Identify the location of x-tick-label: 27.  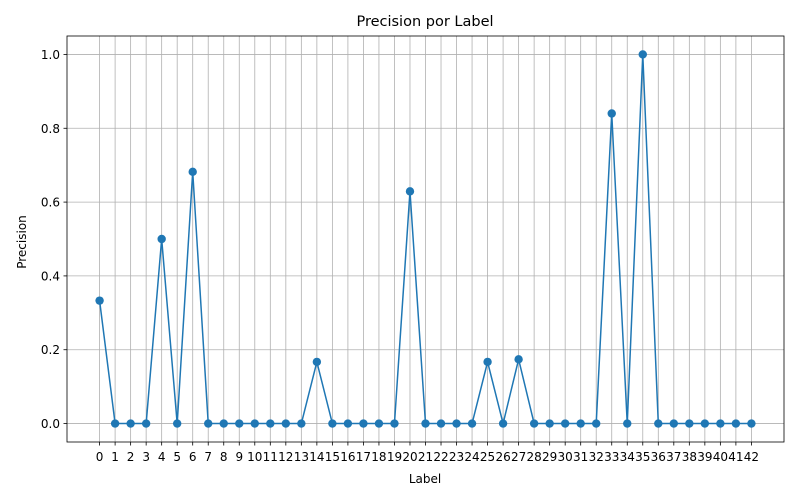
(518, 457).